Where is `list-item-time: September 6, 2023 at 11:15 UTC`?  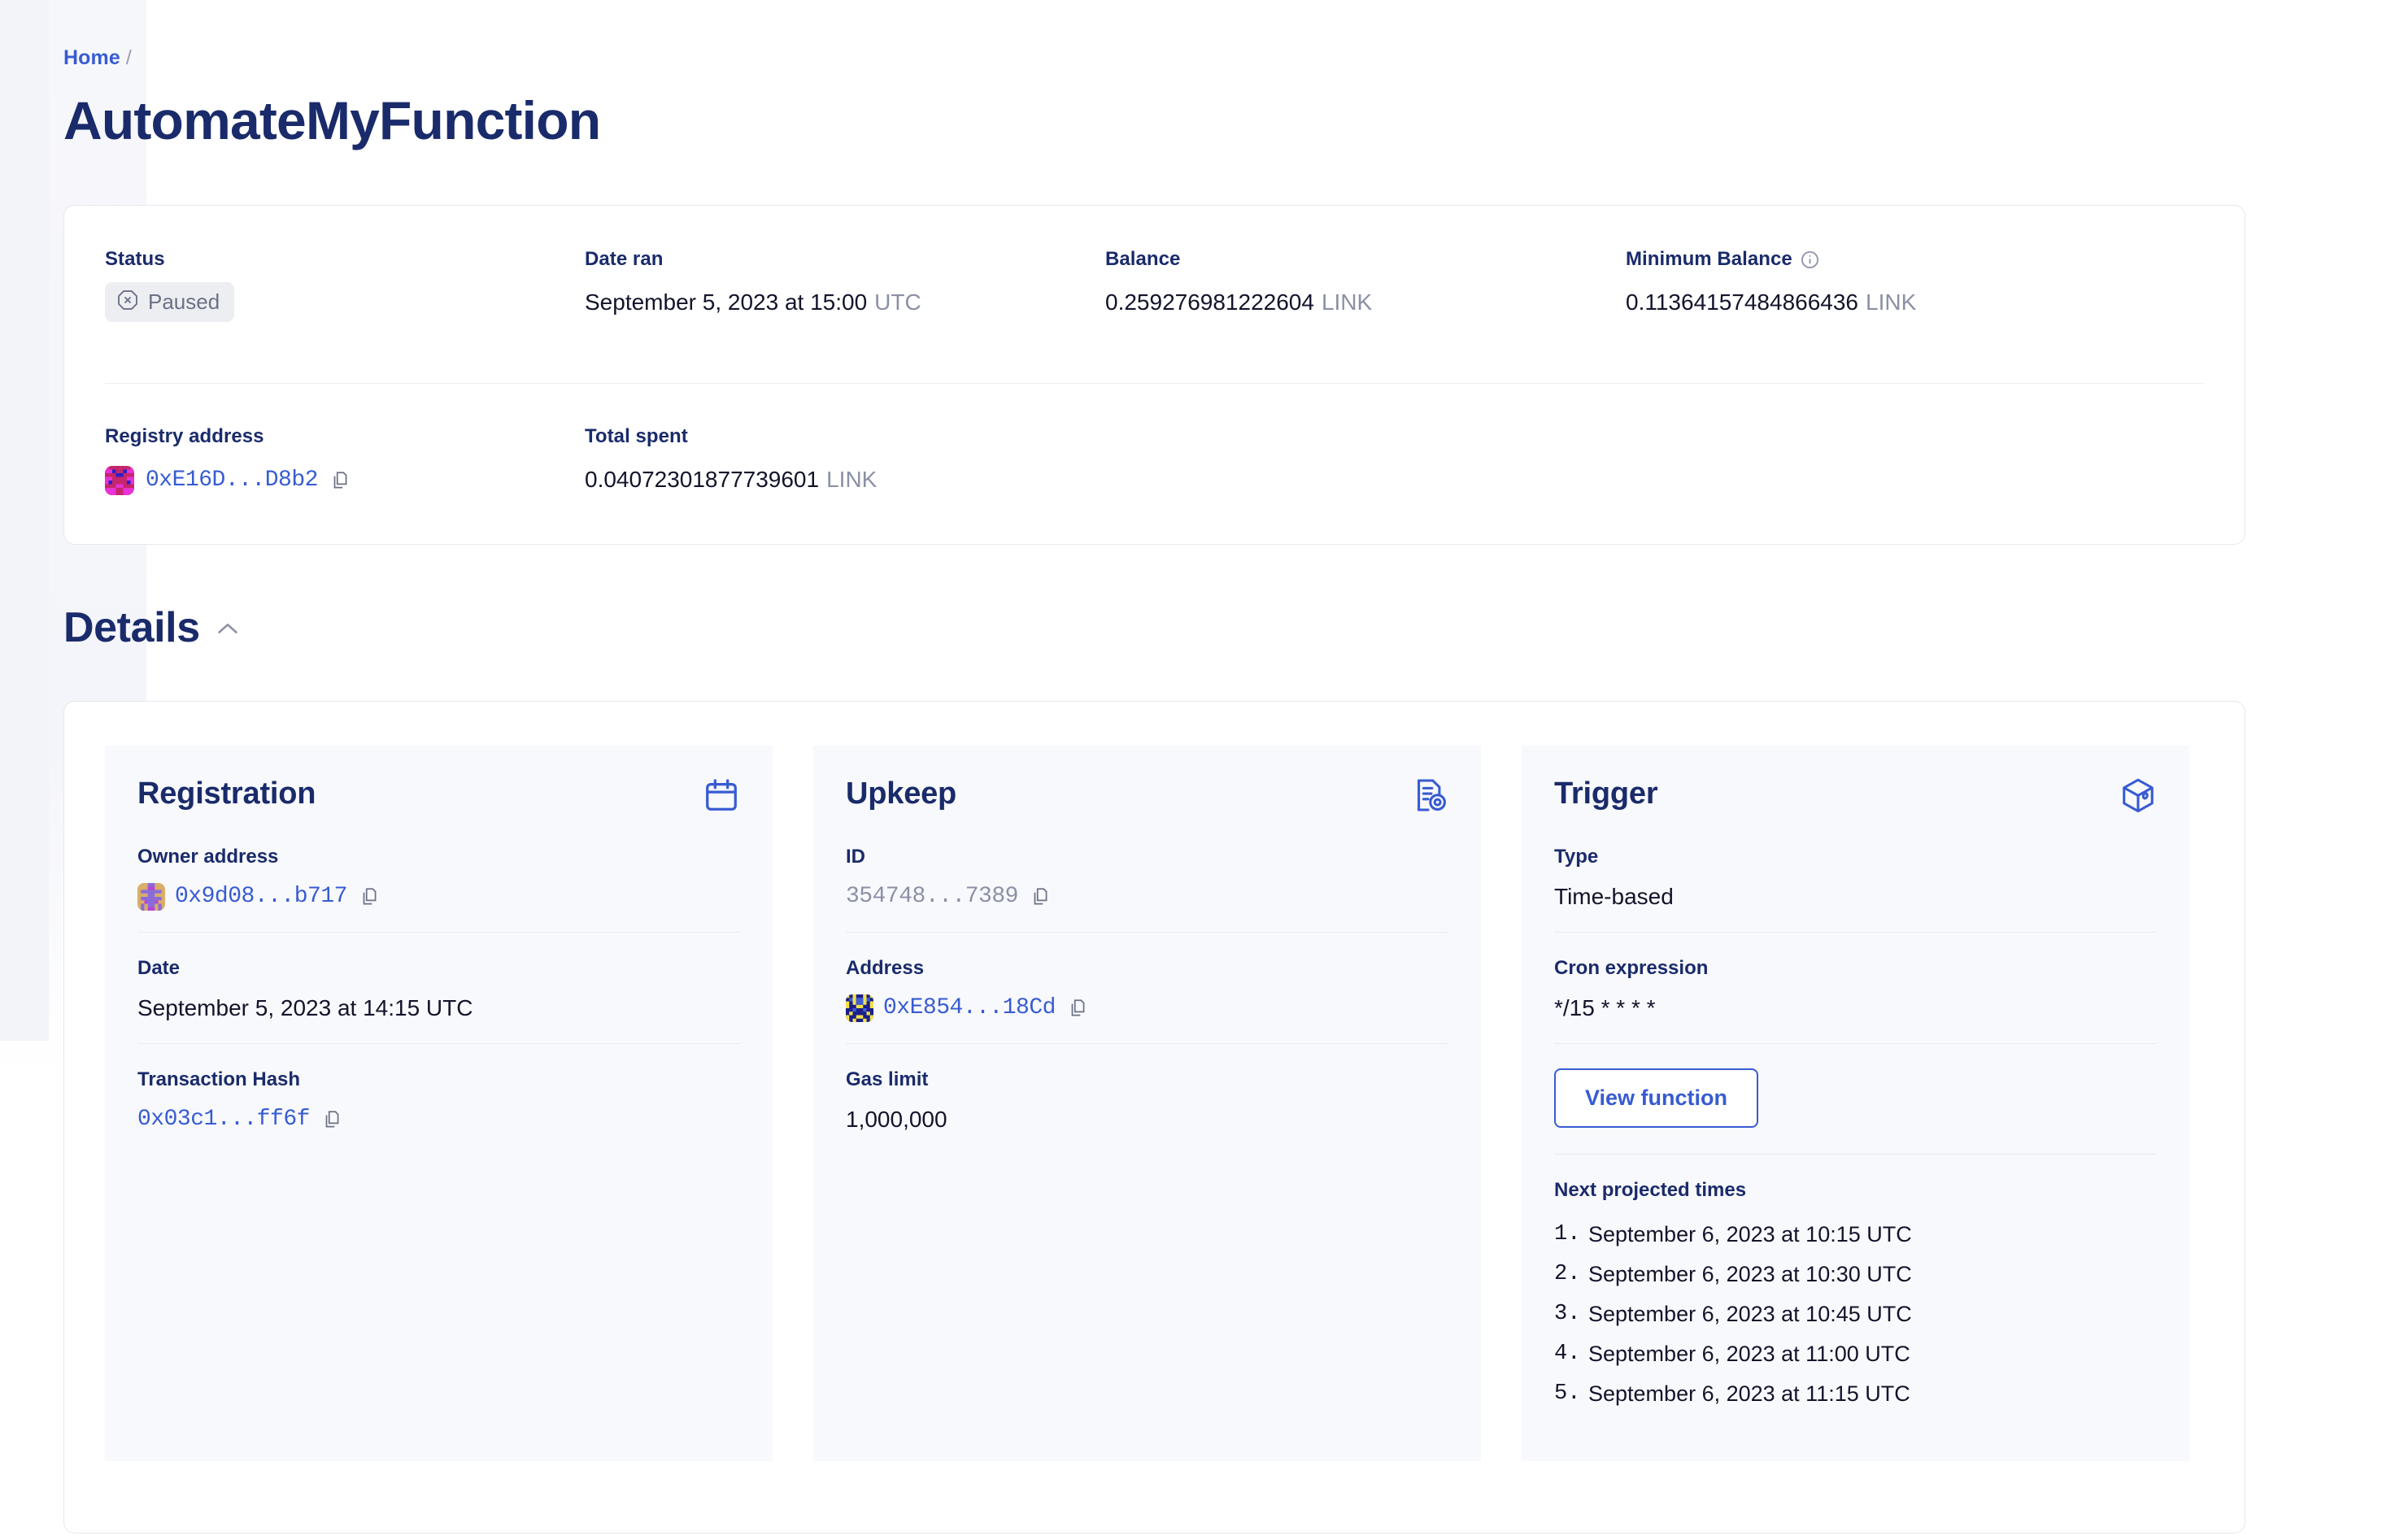 list-item-time: September 6, 2023 at 11:15 UTC is located at coordinates (1749, 1393).